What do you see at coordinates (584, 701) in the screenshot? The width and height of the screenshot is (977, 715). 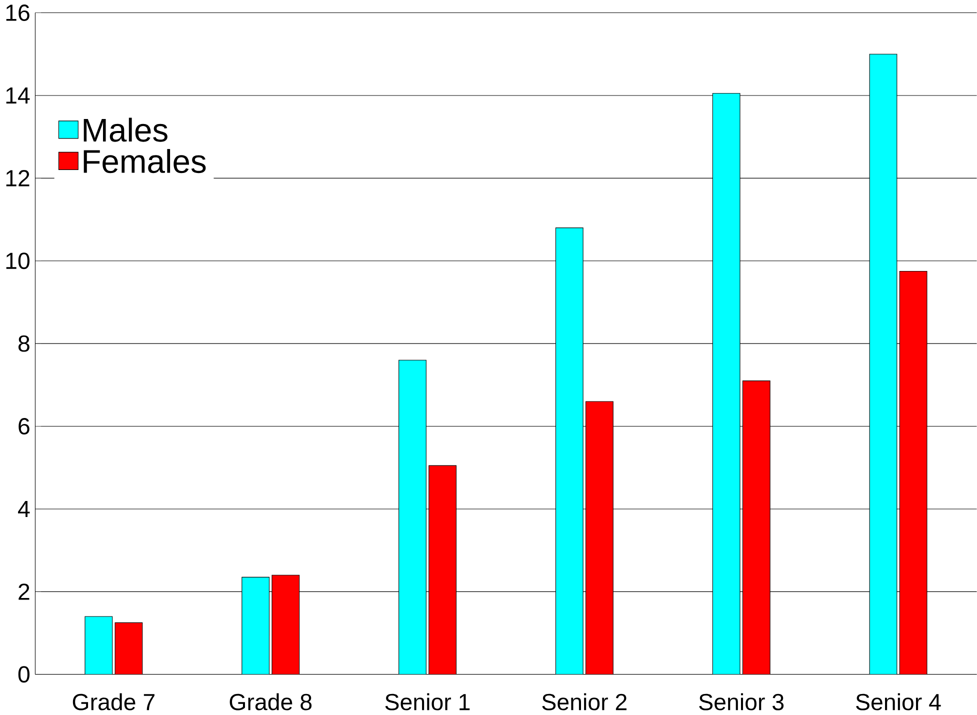 I see `x-tick-label: Senior 2` at bounding box center [584, 701].